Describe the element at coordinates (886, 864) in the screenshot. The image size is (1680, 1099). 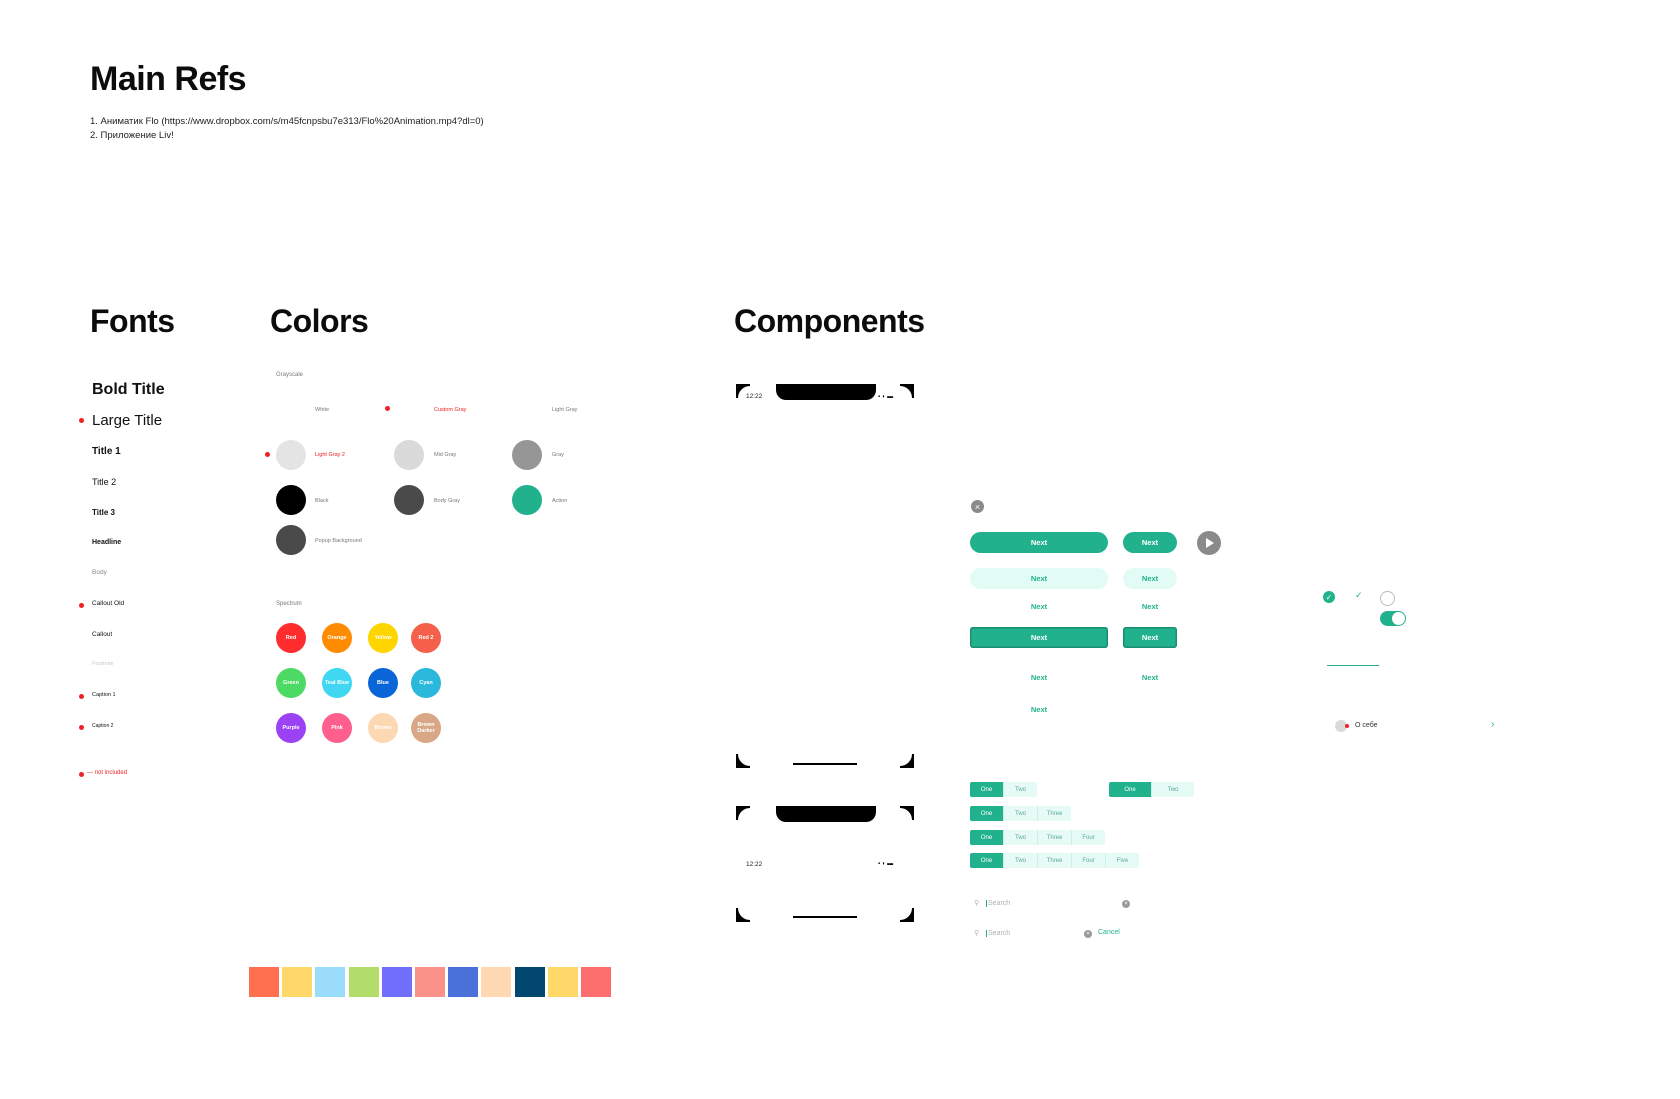
I see `status-icons: ▪ ◗ ▬` at that location.